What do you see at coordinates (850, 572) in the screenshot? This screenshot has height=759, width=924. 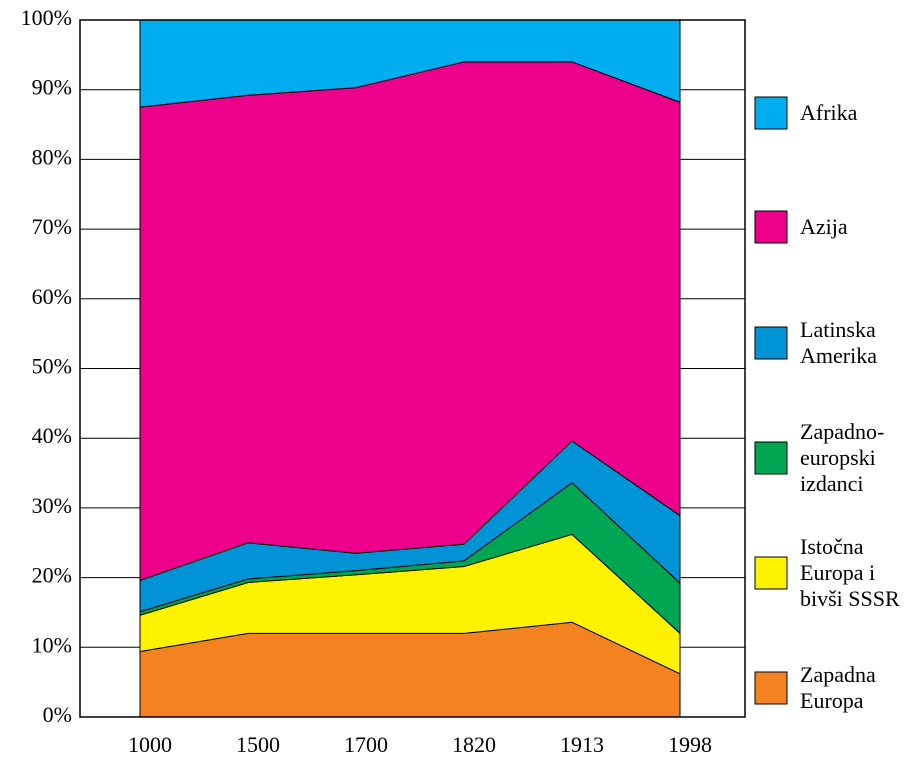 I see `legend-label: Istočna Europa i bivši SSSR` at bounding box center [850, 572].